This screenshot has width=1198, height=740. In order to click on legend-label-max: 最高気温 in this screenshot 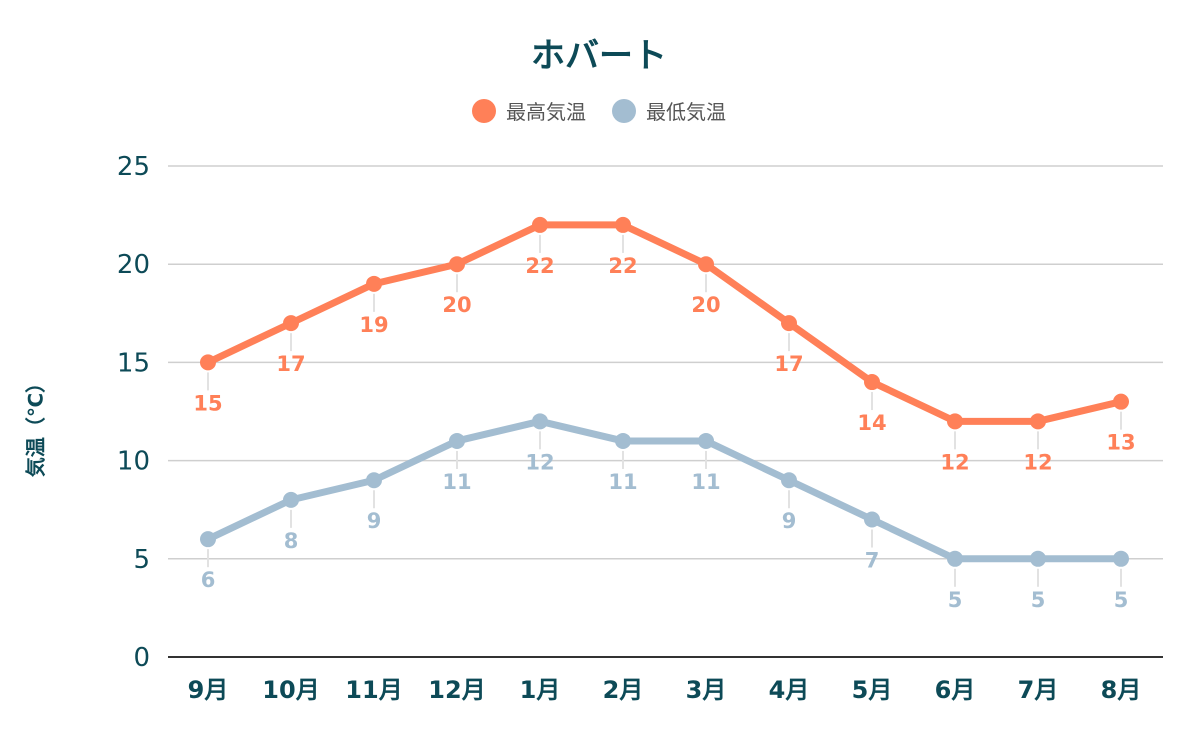, I will do `click(546, 112)`.